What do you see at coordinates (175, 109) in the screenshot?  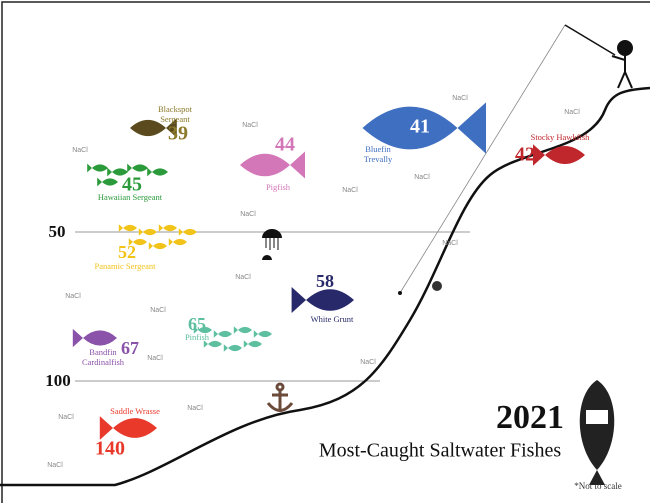 I see `fish-name: Blackspot` at bounding box center [175, 109].